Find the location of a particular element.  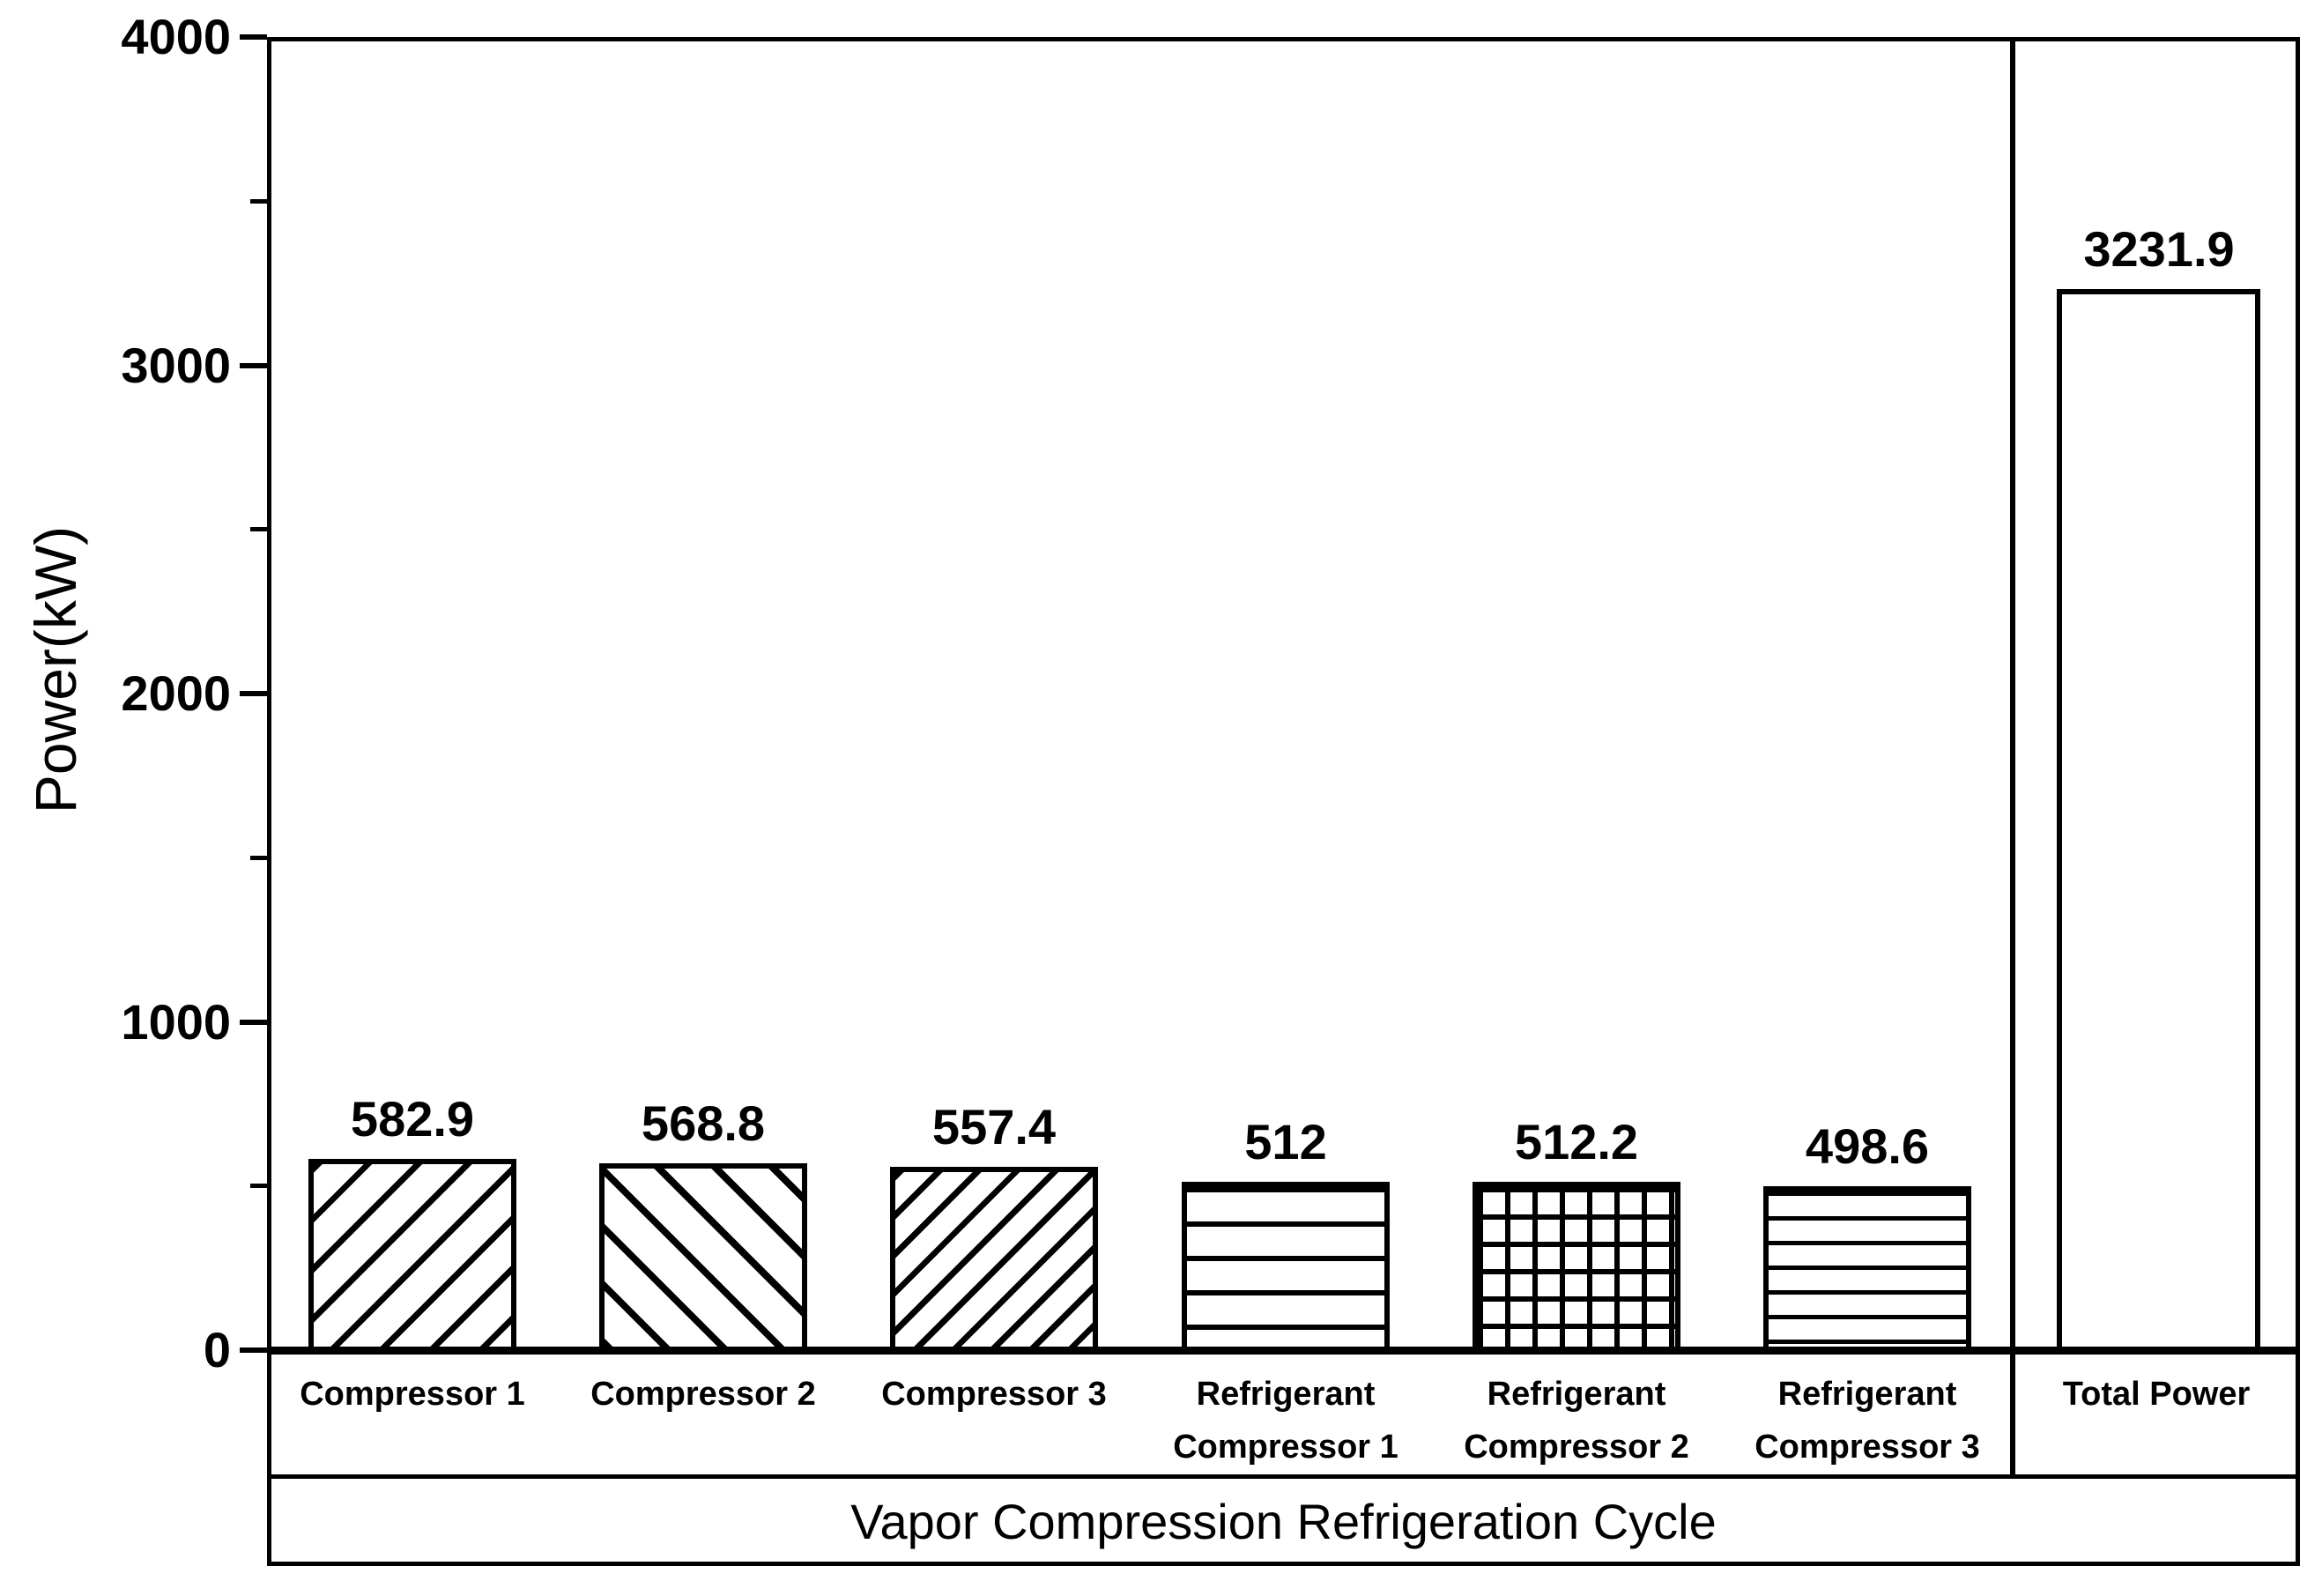

panel-divider is located at coordinates (2012, 758).